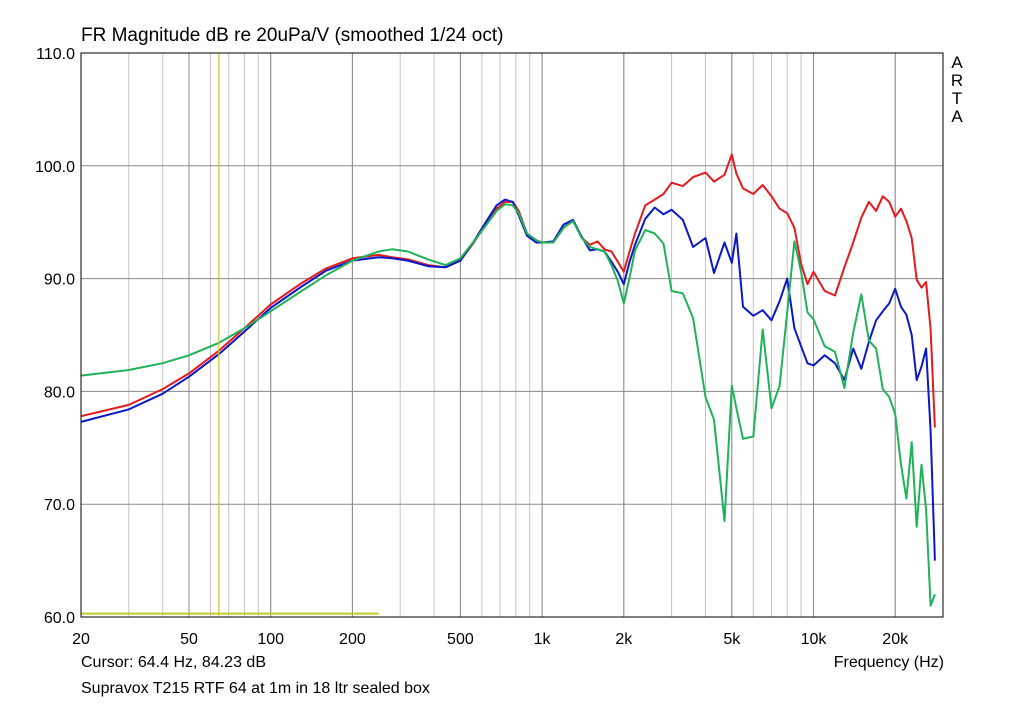 The image size is (1024, 705). I want to click on x-tick-label: 1k, so click(543, 639).